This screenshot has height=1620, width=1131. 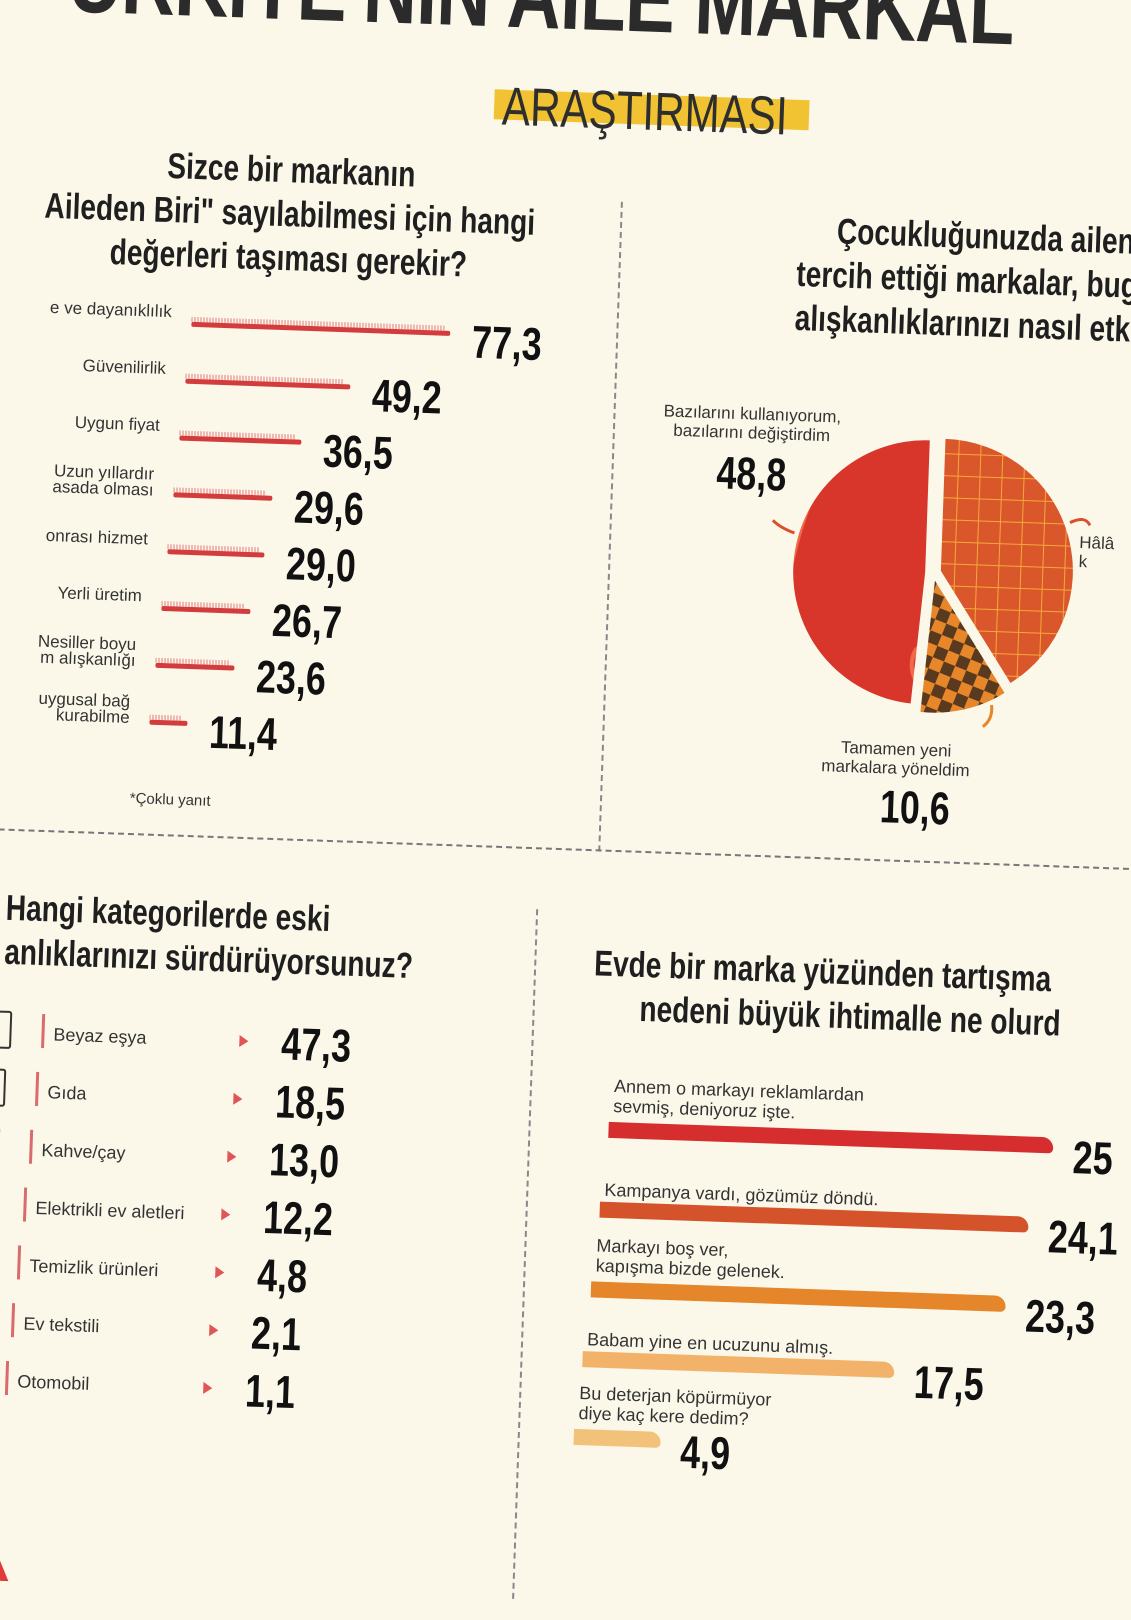 I want to click on pie-slice-label: Tamamen yeni markalara yöneldim, so click(x=895, y=759).